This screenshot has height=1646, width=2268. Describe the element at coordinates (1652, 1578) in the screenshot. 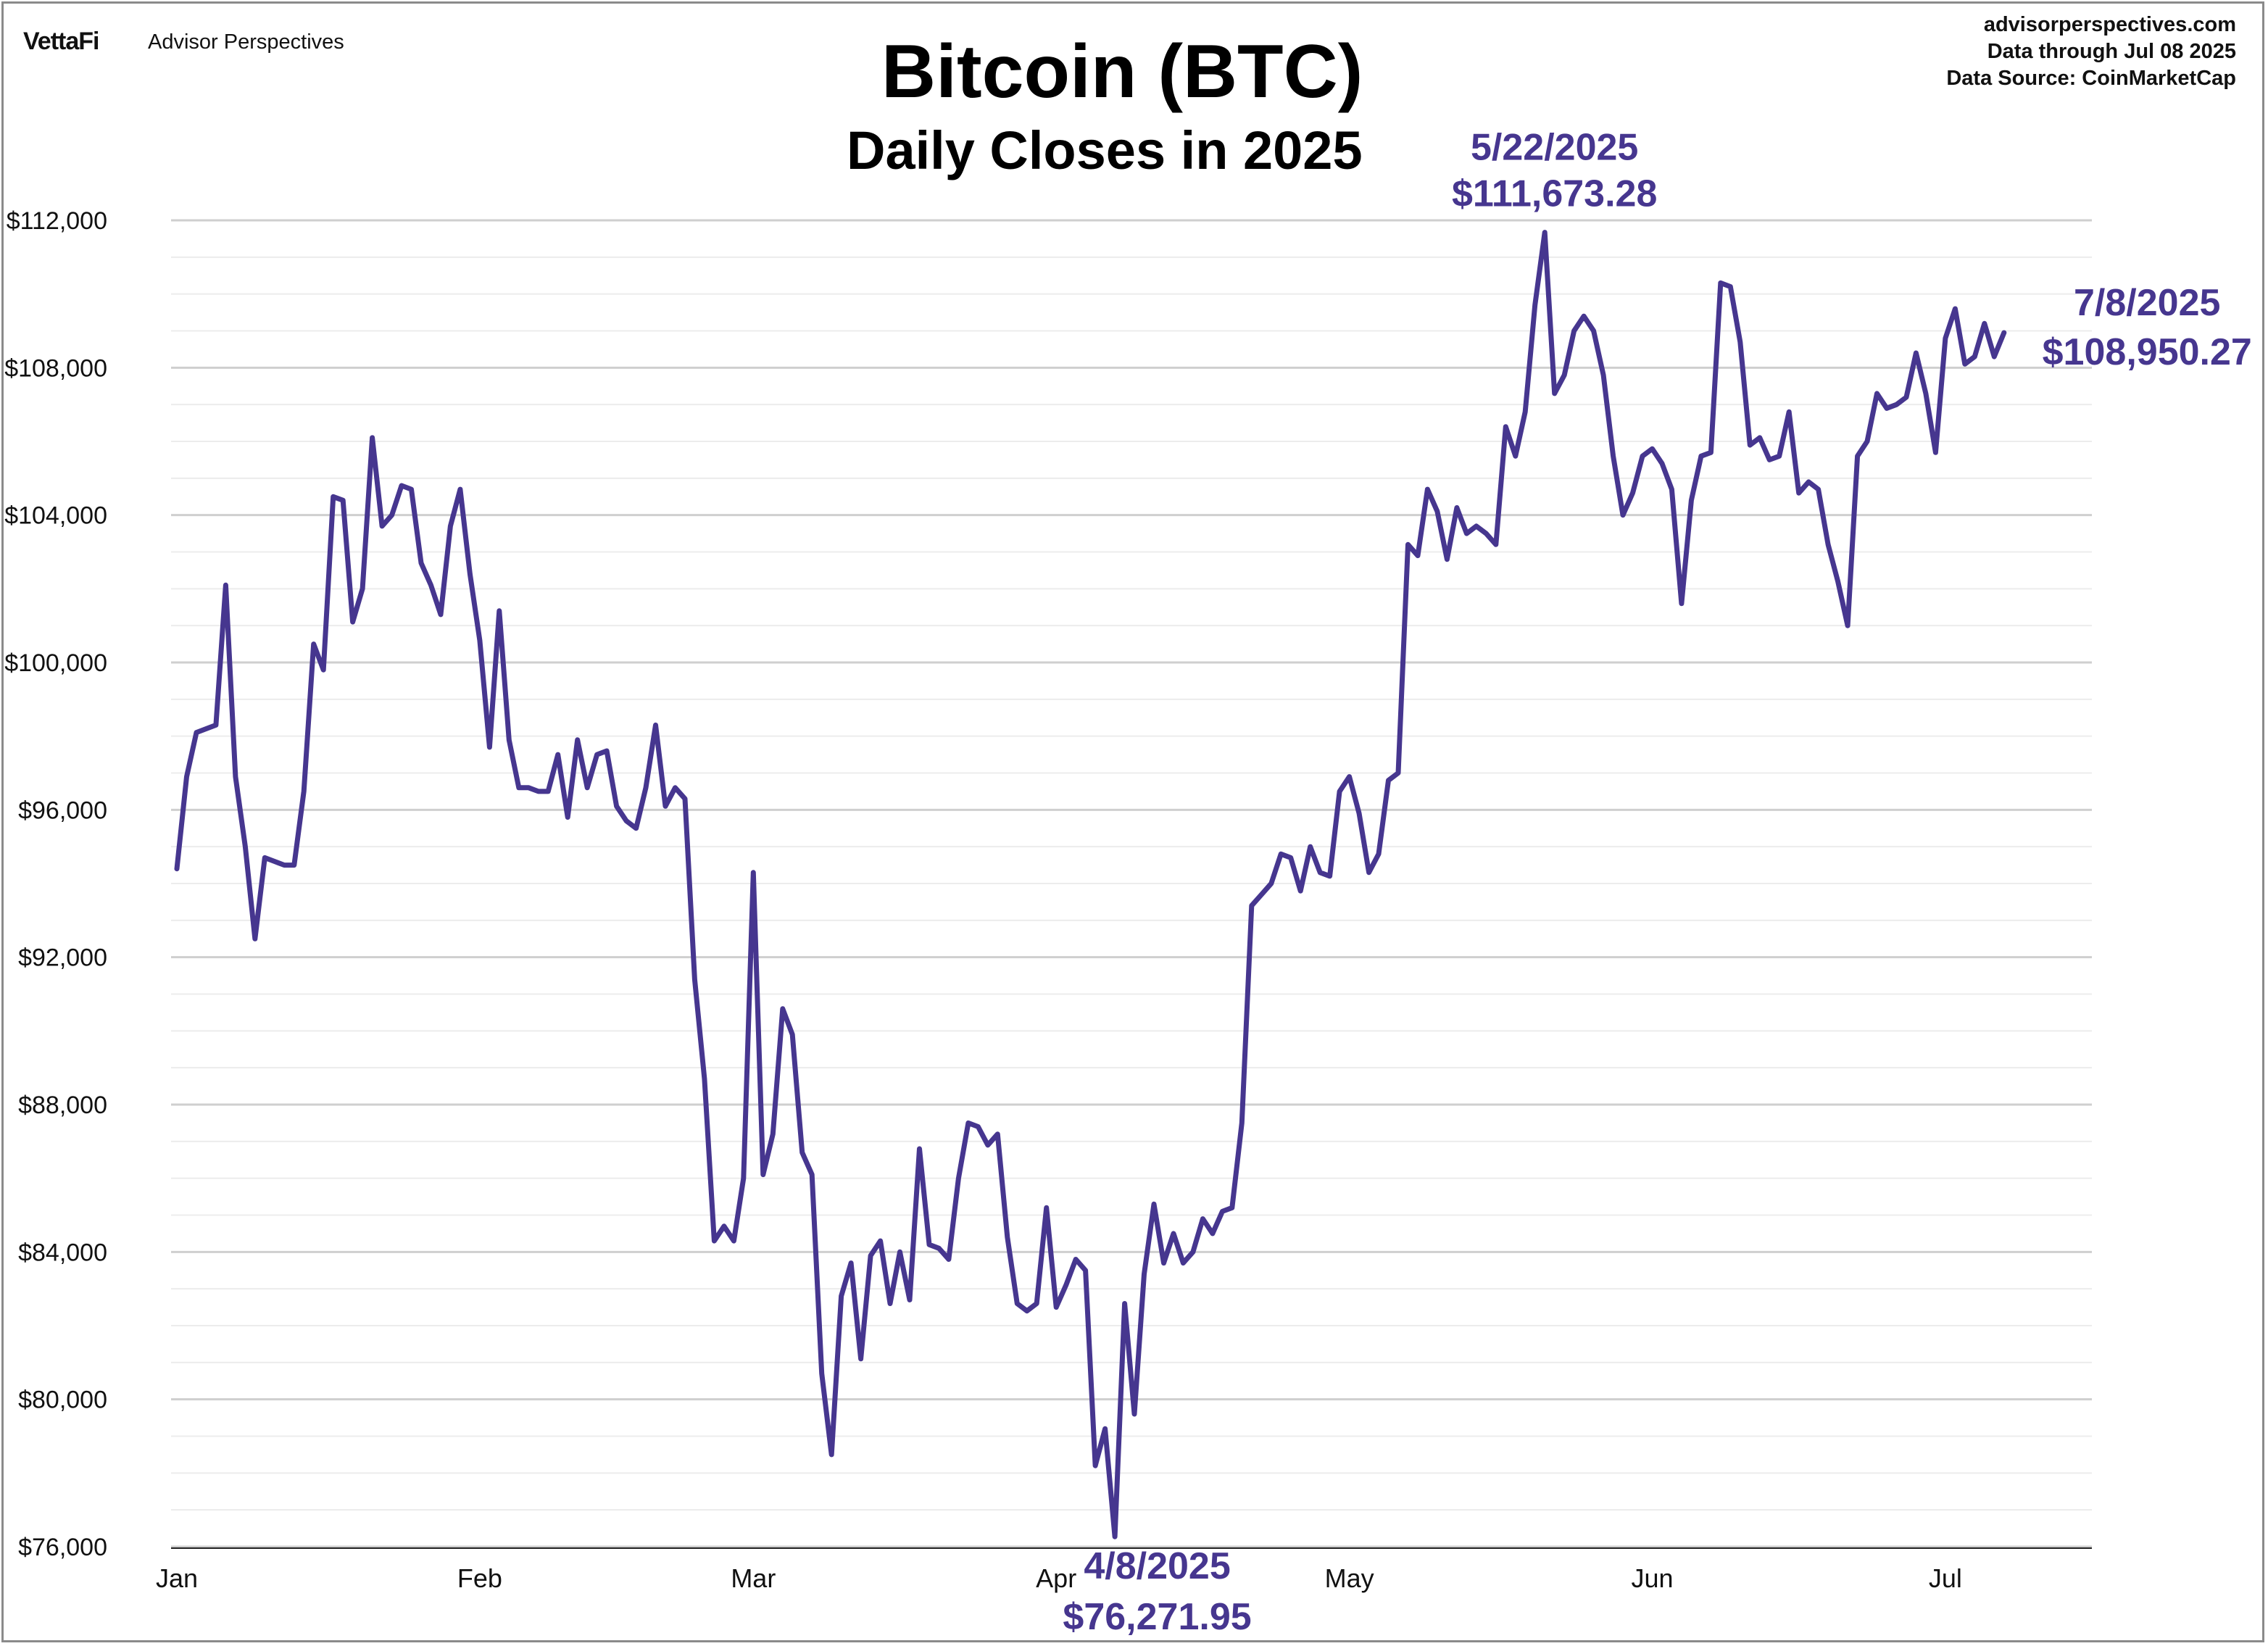

I see `x-tick-label: Jun` at that location.